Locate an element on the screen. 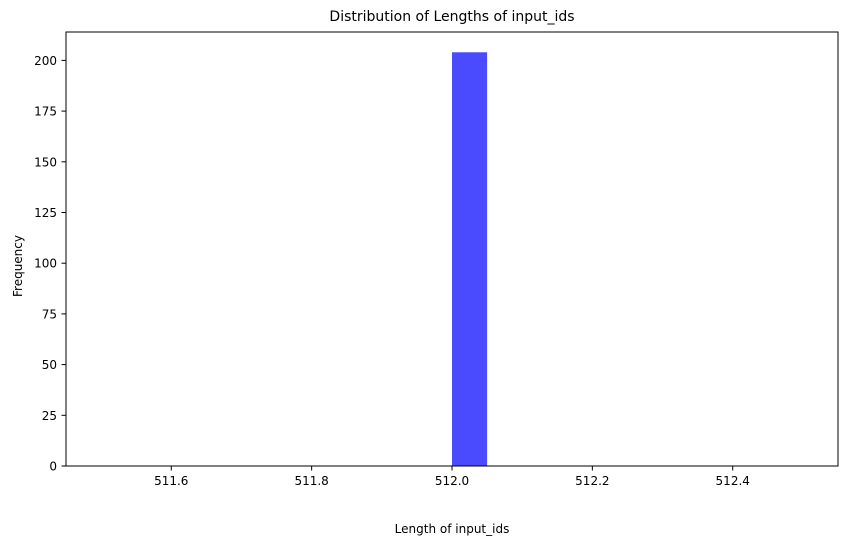 This screenshot has width=850, height=547. y-tick-label: 125 is located at coordinates (45, 213).